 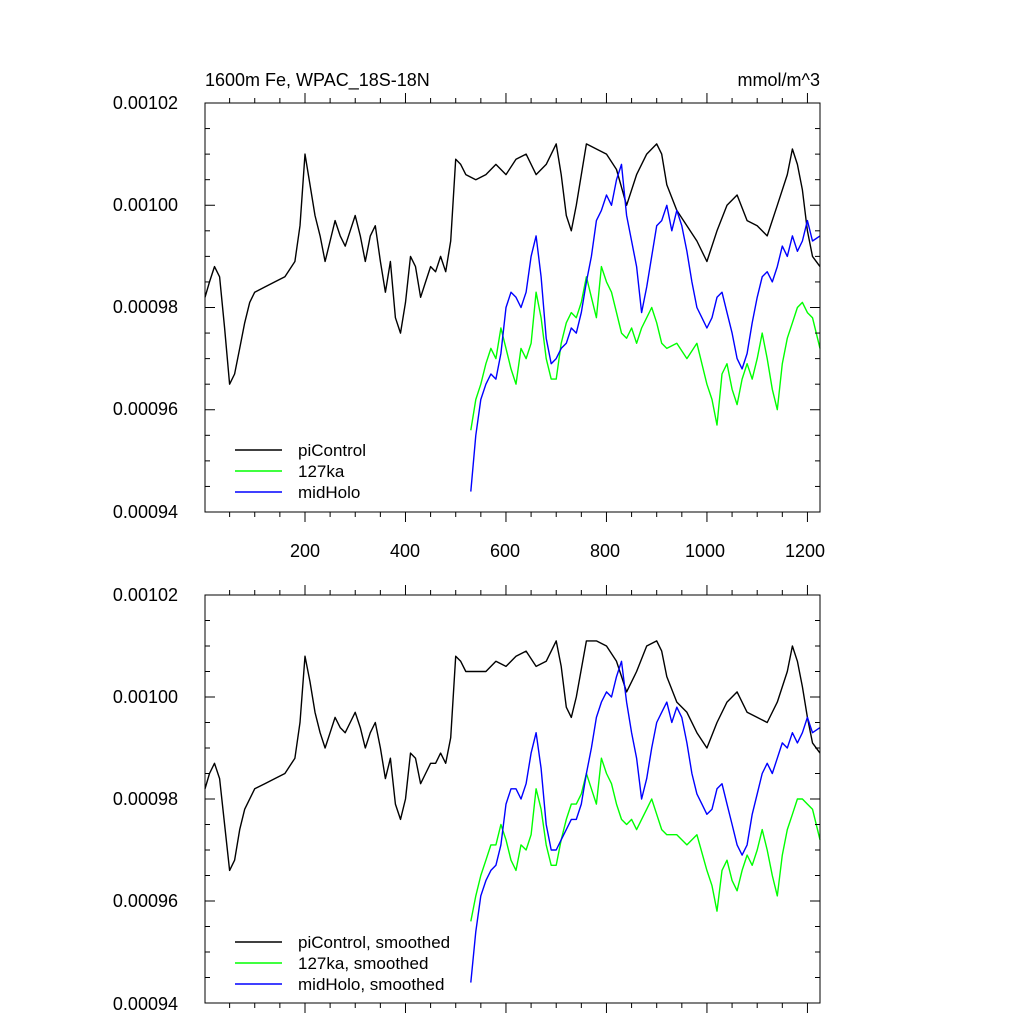 What do you see at coordinates (505, 551) in the screenshot?
I see `x-tick-label: 600` at bounding box center [505, 551].